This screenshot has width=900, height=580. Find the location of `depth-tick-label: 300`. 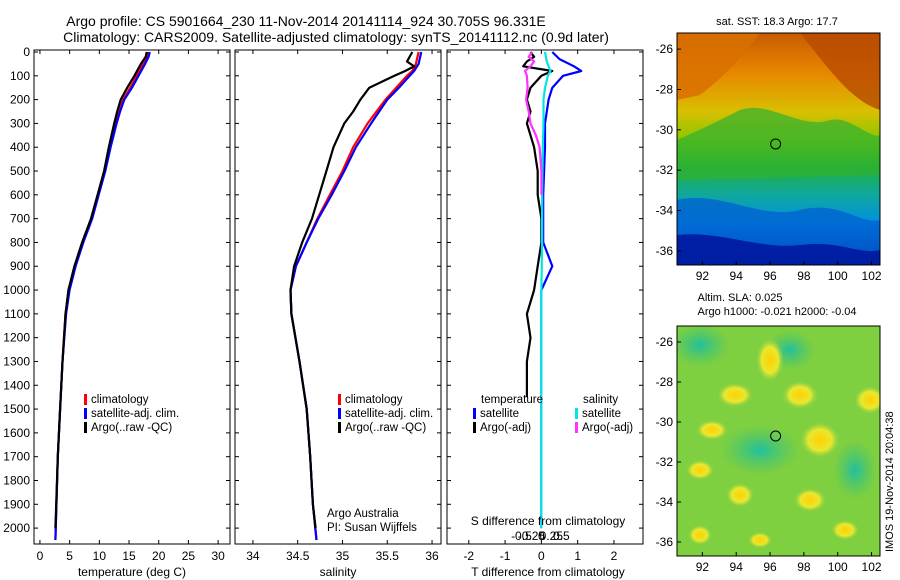

depth-tick-label: 300 is located at coordinates (20, 123).